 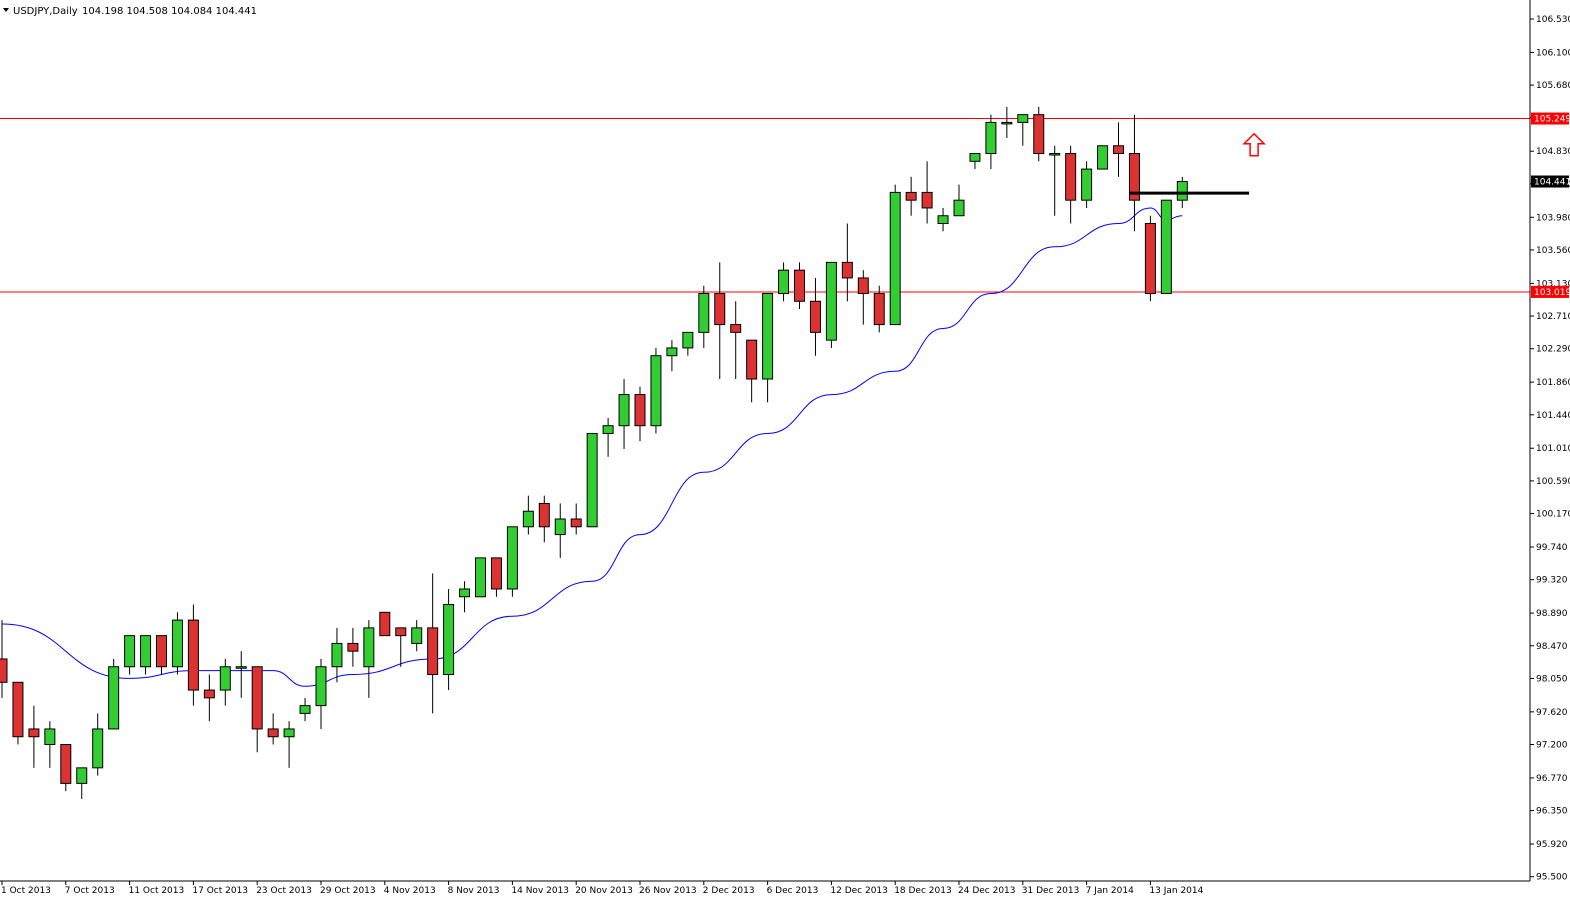 What do you see at coordinates (793, 891) in the screenshot?
I see `x-tick-label: 6 Dec 2013` at bounding box center [793, 891].